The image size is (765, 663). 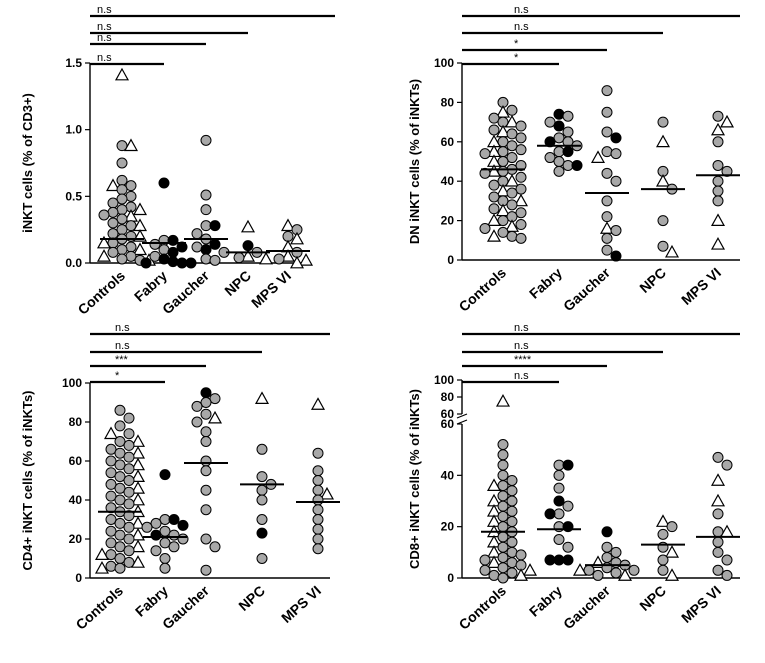 What do you see at coordinates (73, 63) in the screenshot?
I see `y-tick-label: 1.5` at bounding box center [73, 63].